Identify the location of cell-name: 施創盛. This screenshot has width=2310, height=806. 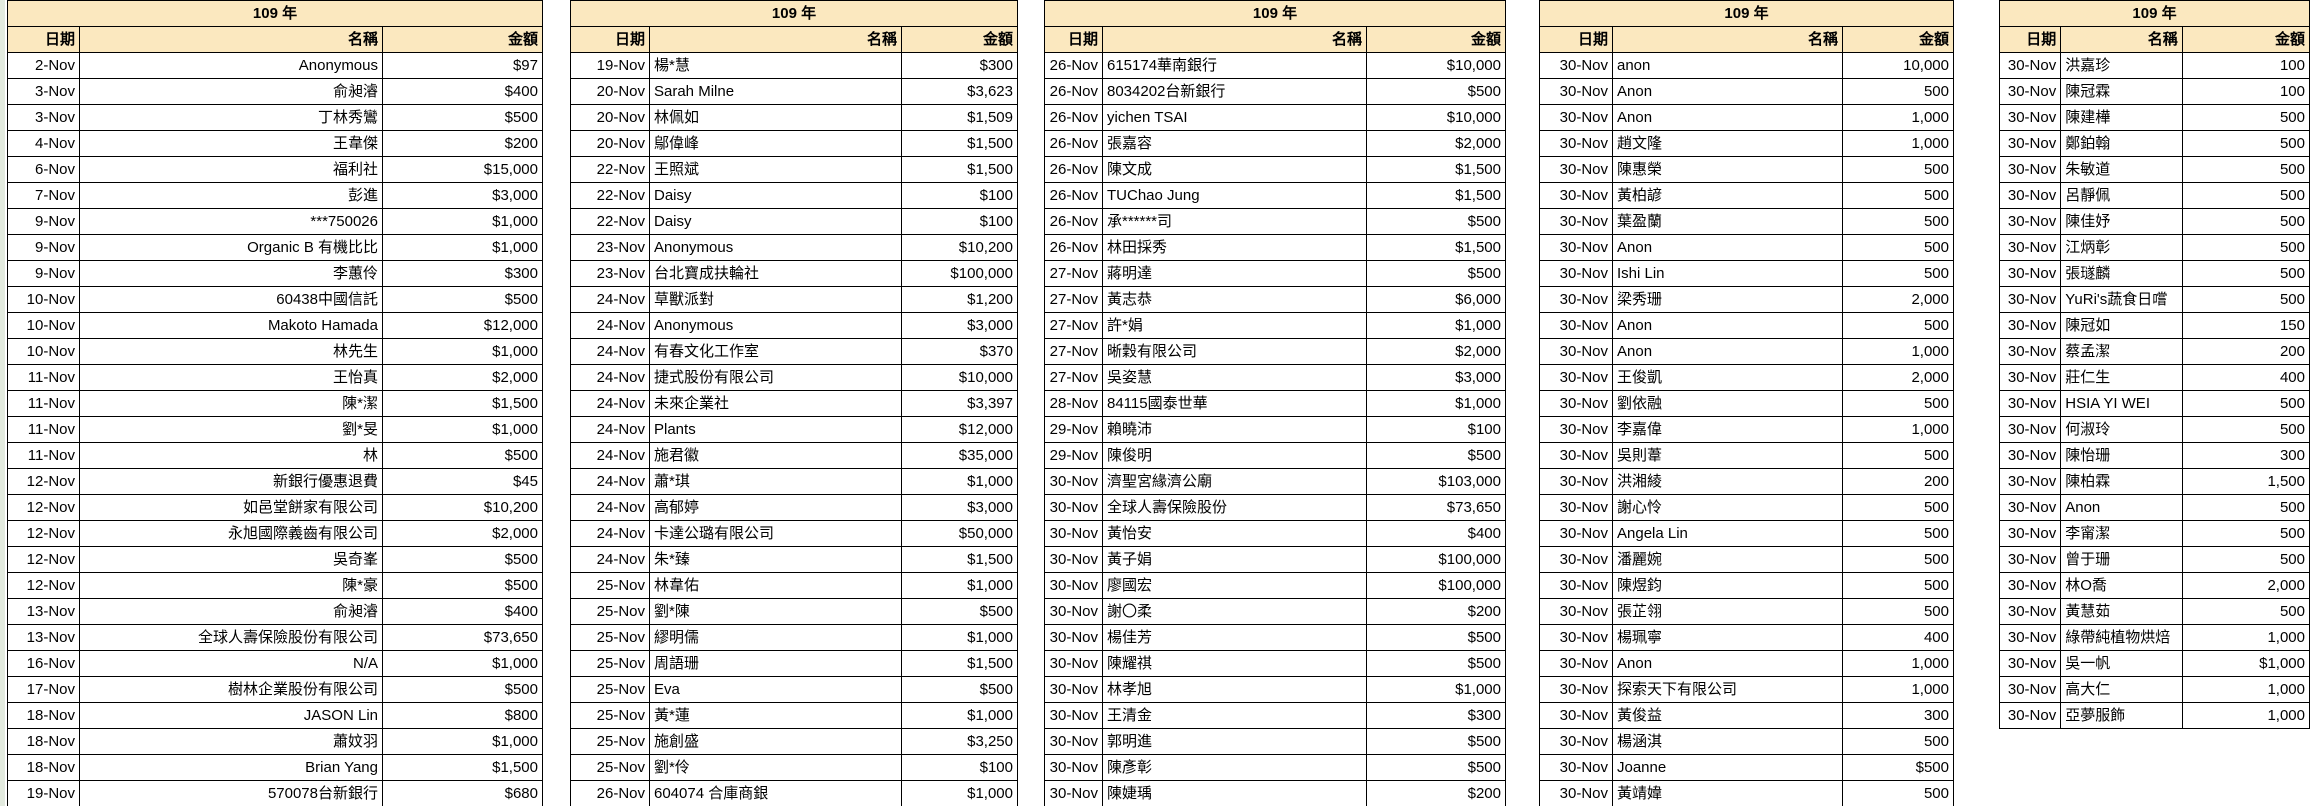
(775, 741).